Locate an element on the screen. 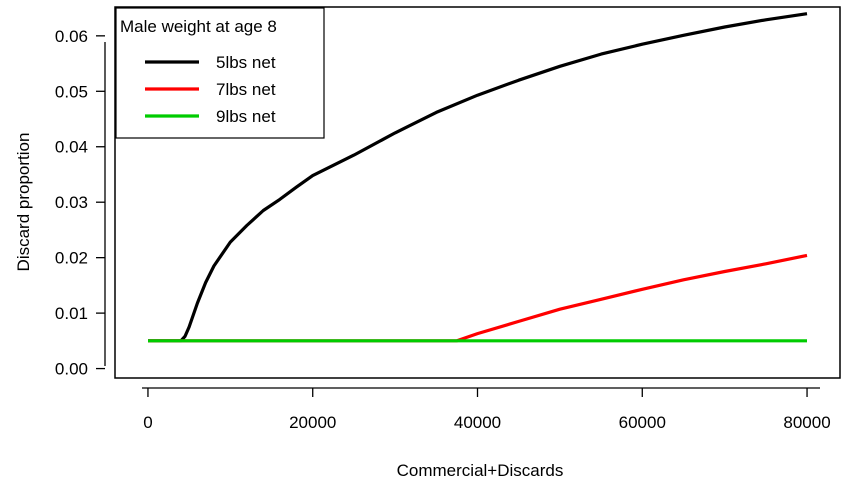 The height and width of the screenshot is (484, 850). x-tick-label: 0 is located at coordinates (147, 422).